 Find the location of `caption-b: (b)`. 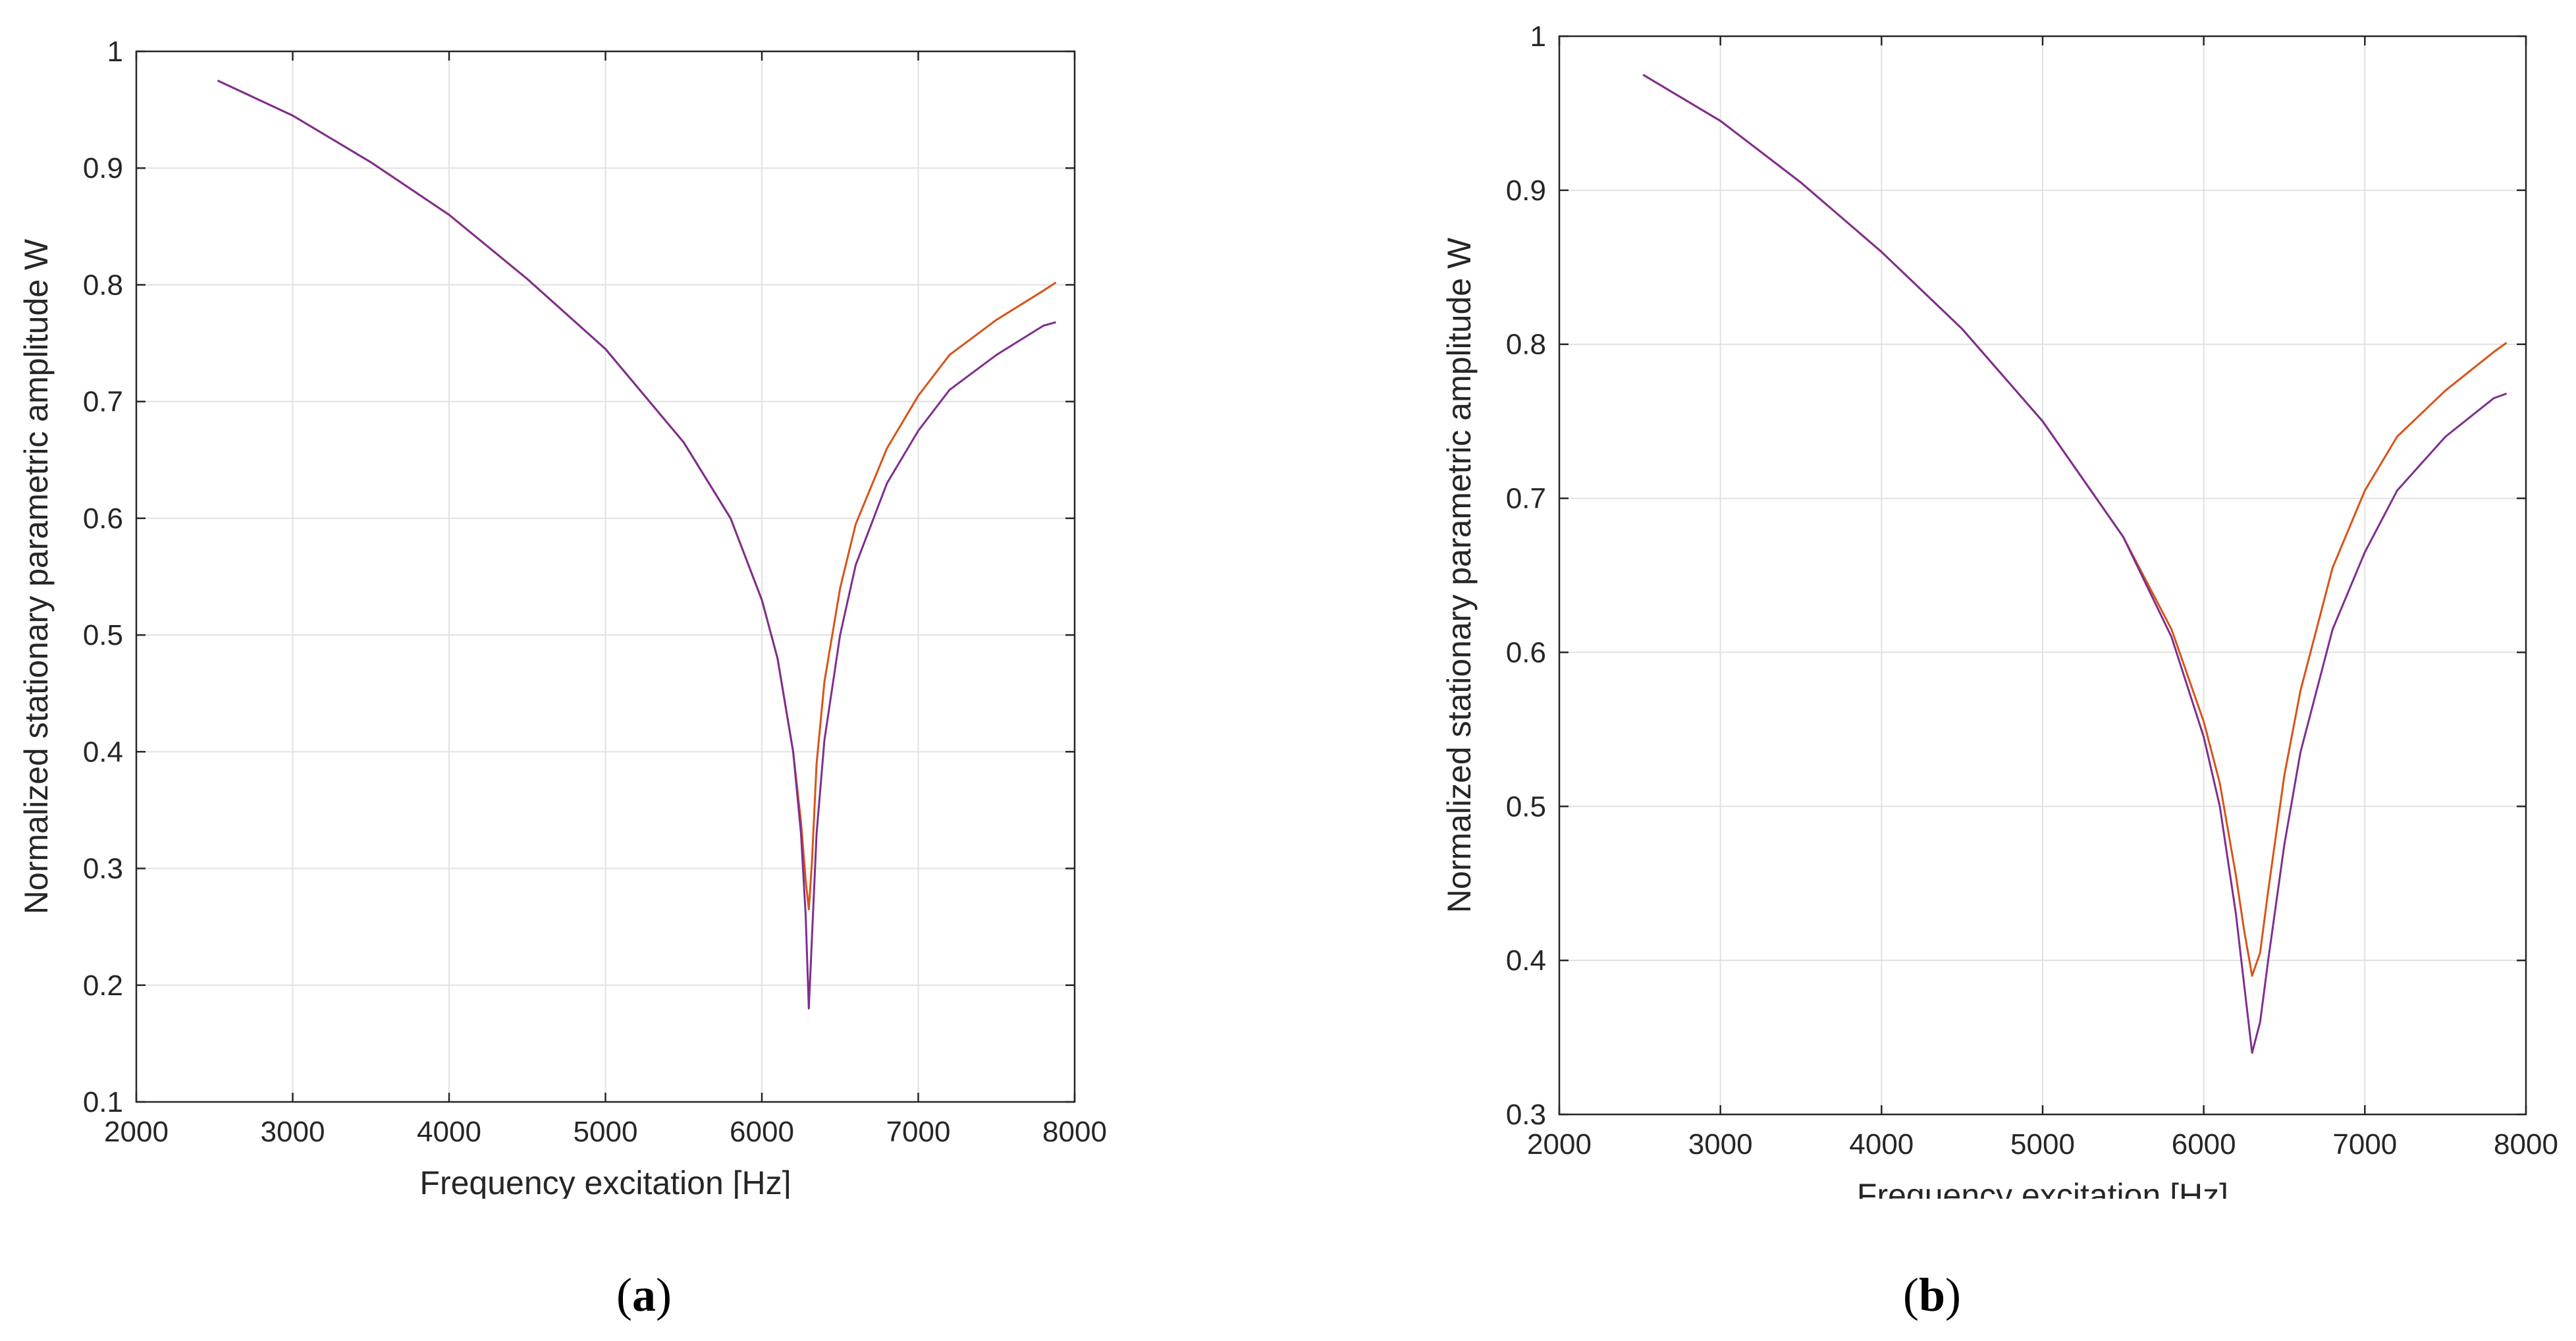

caption-b: (b) is located at coordinates (1931, 1295).